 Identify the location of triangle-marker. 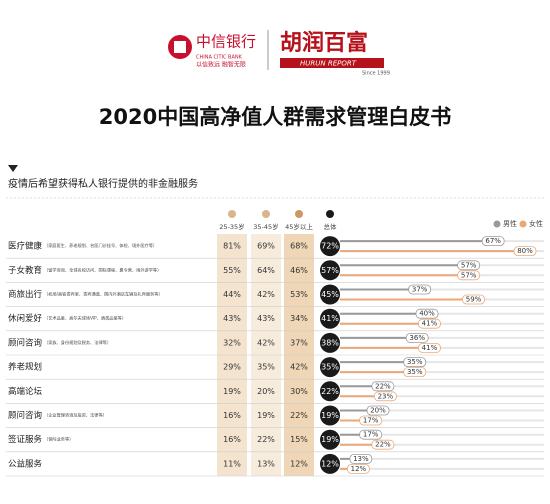
(13, 168).